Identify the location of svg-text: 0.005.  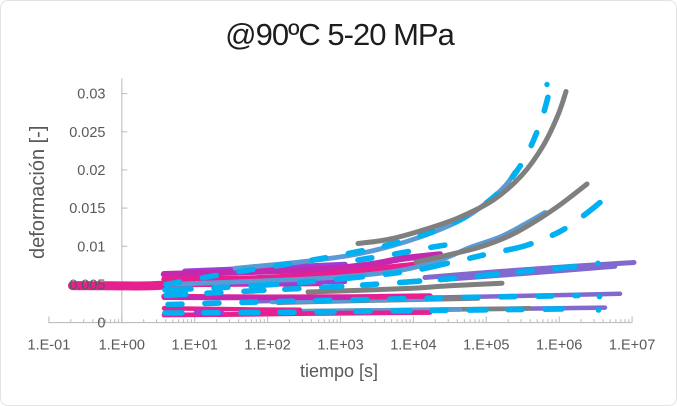
(87, 285).